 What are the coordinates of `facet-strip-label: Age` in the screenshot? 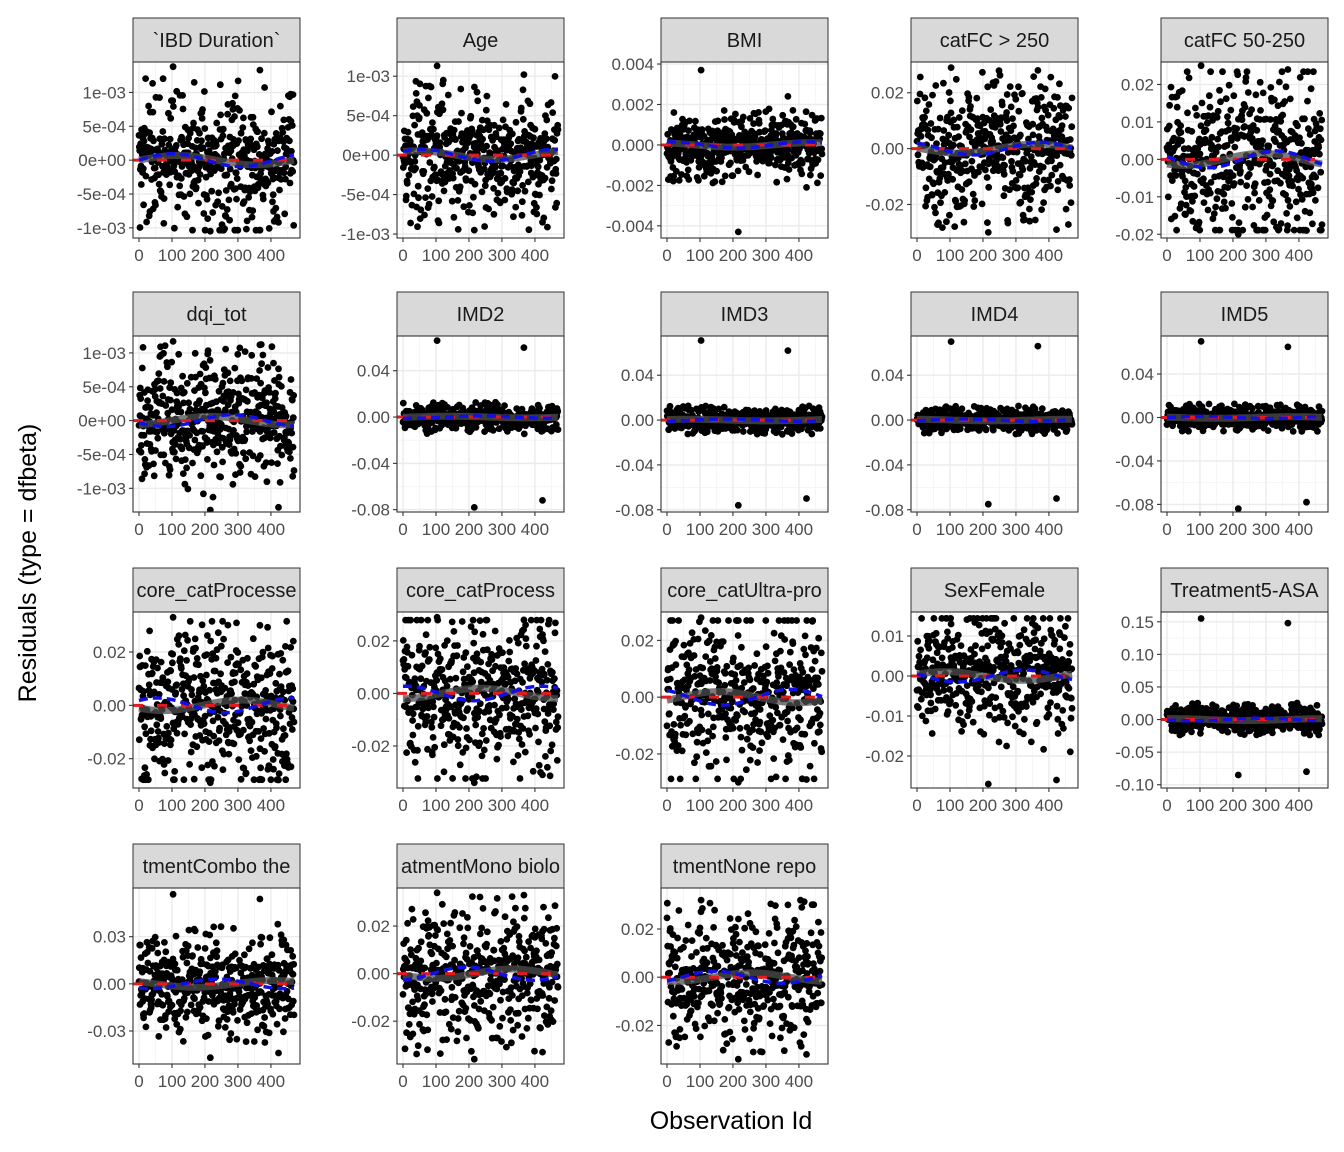 It's located at (481, 41).